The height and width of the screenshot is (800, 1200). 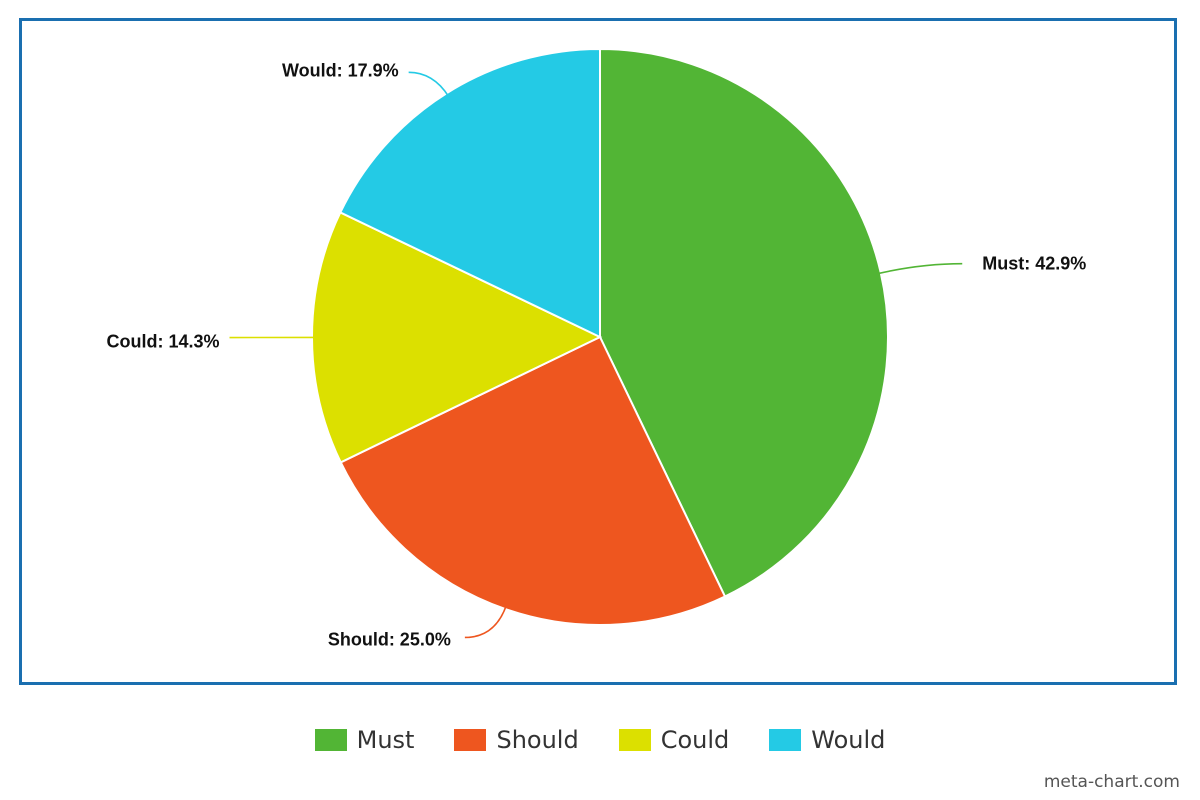 What do you see at coordinates (470, 740) in the screenshot?
I see `legend-swatch-should` at bounding box center [470, 740].